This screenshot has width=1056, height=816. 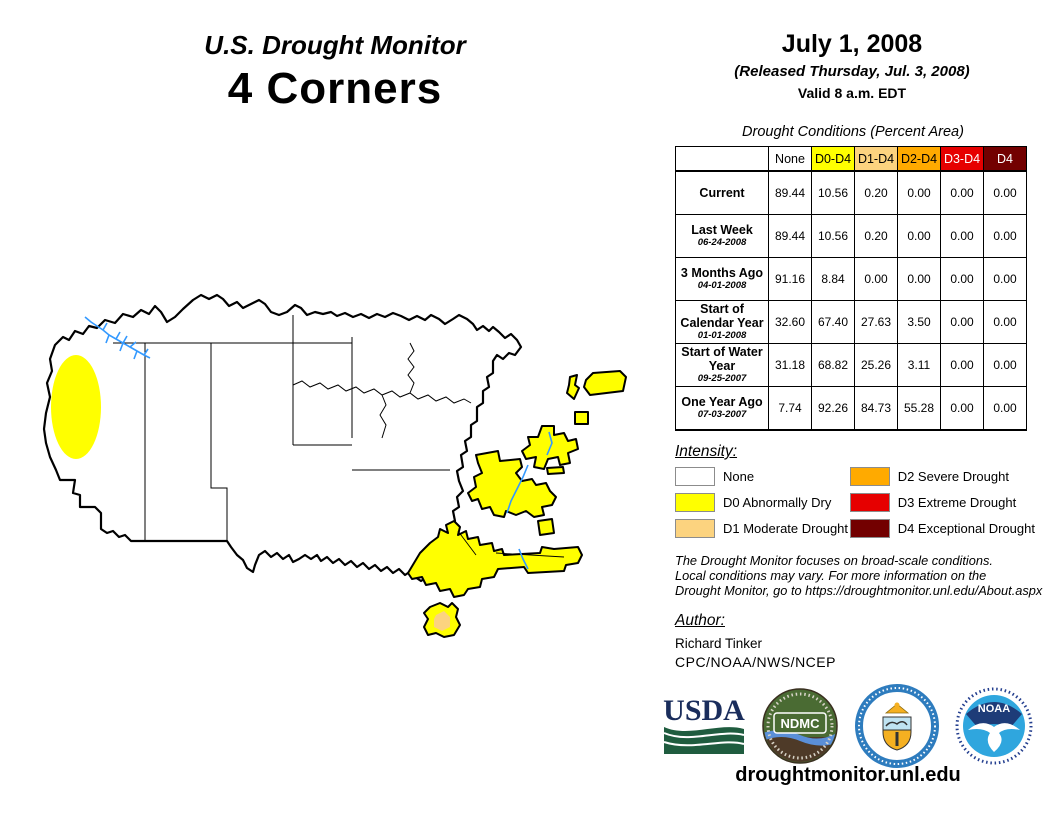 What do you see at coordinates (994, 709) in the screenshot?
I see `svg-text: NOAA` at bounding box center [994, 709].